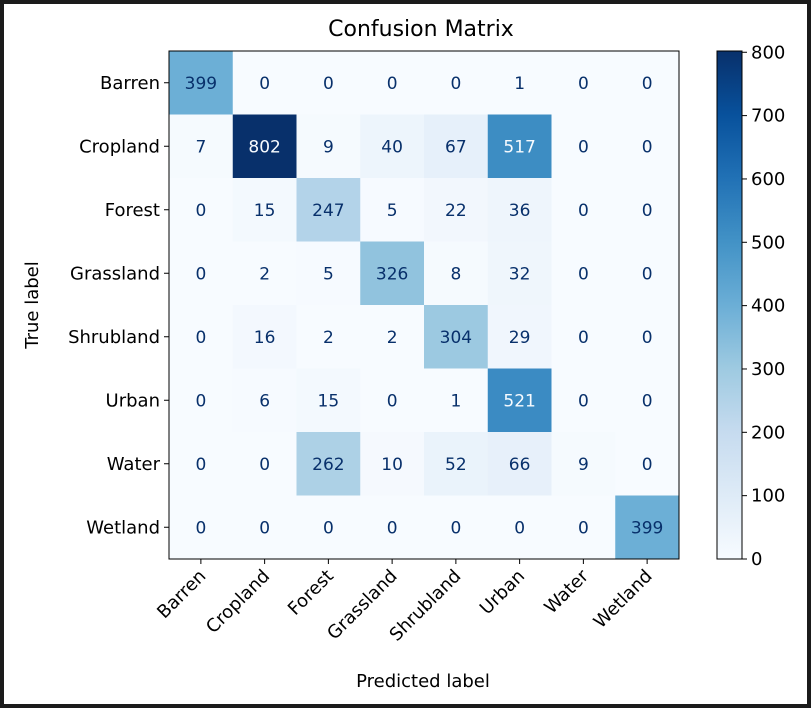 Image resolution: width=811 pixels, height=708 pixels. Describe the element at coordinates (502, 592) in the screenshot. I see `x-tick-label: Urban` at that location.